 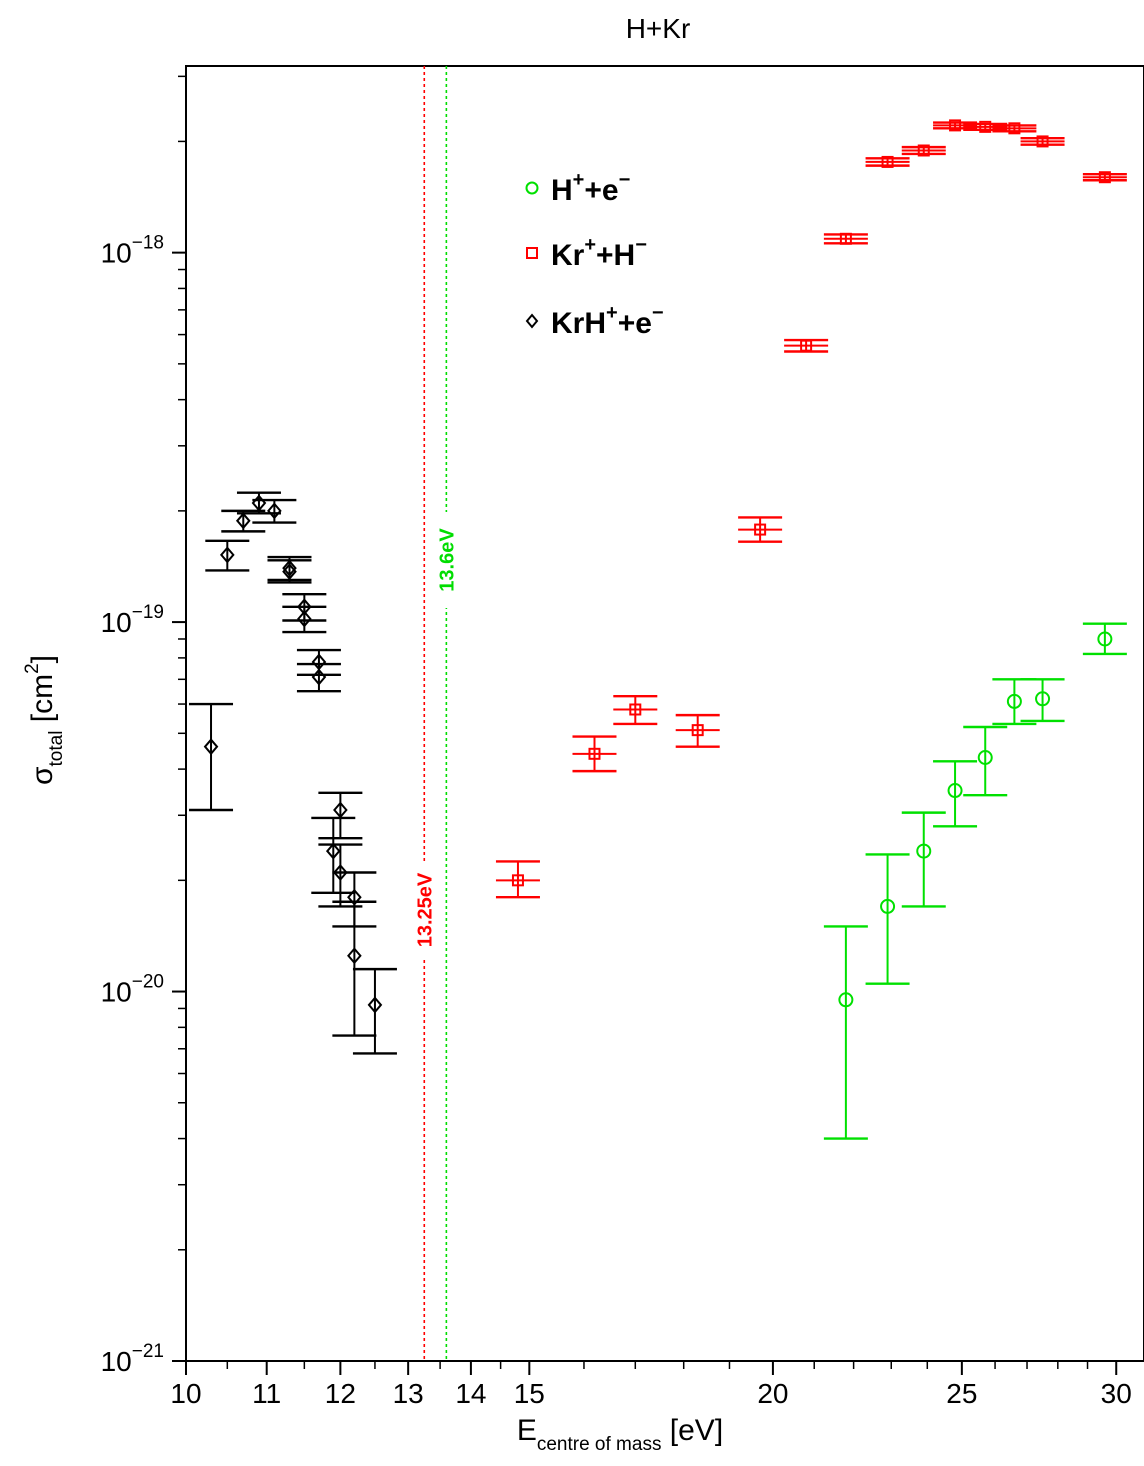 I want to click on chart-title: H+Kr, so click(x=658, y=28).